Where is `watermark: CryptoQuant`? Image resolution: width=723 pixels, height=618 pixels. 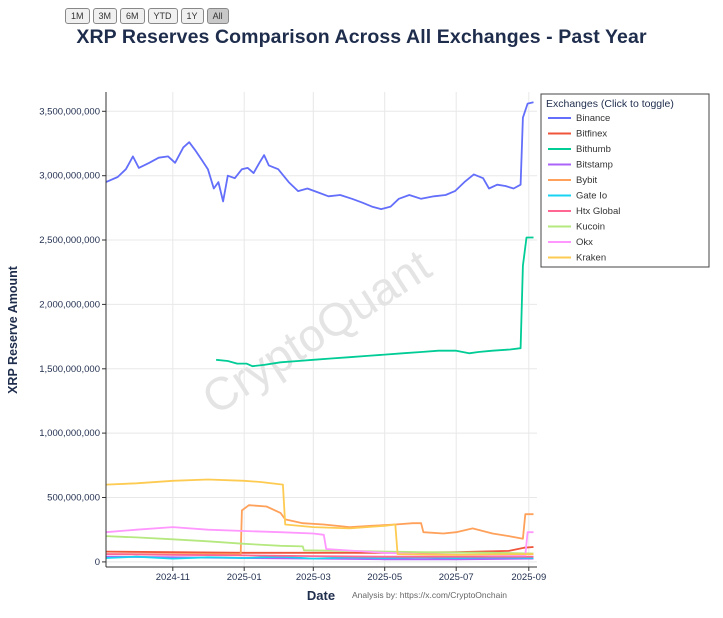
watermark: CryptoQuant is located at coordinates (316, 332).